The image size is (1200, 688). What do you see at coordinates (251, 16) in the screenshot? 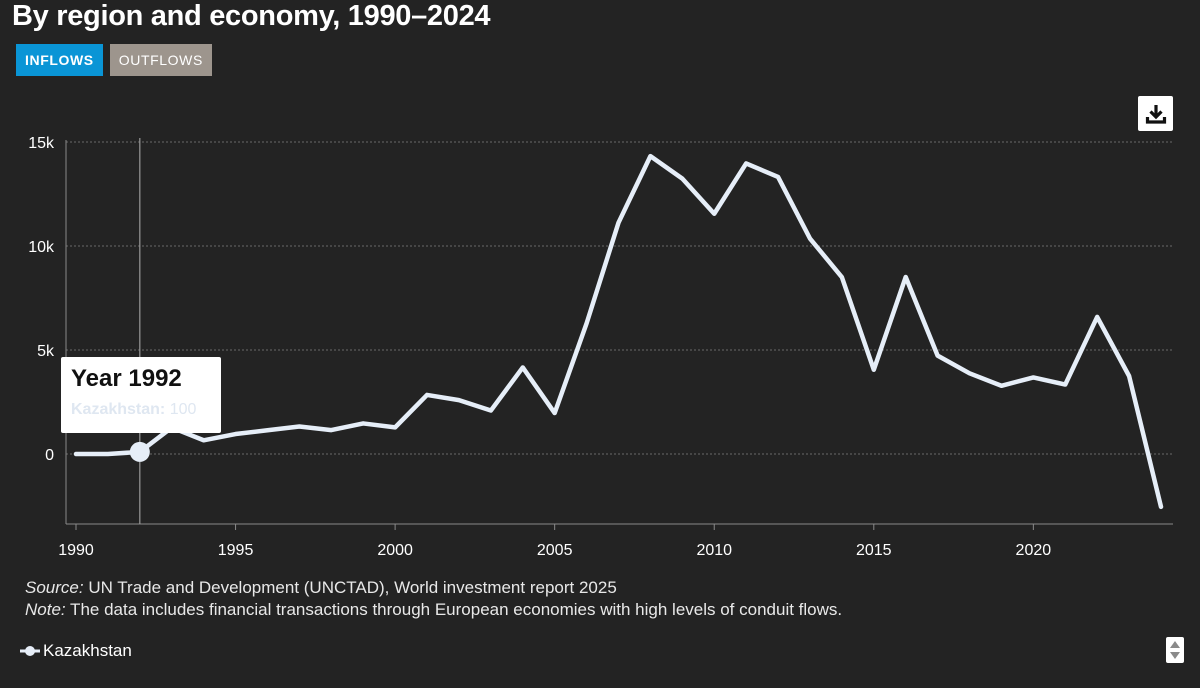
I see `page-title: By region and economy, 1990–2024` at bounding box center [251, 16].